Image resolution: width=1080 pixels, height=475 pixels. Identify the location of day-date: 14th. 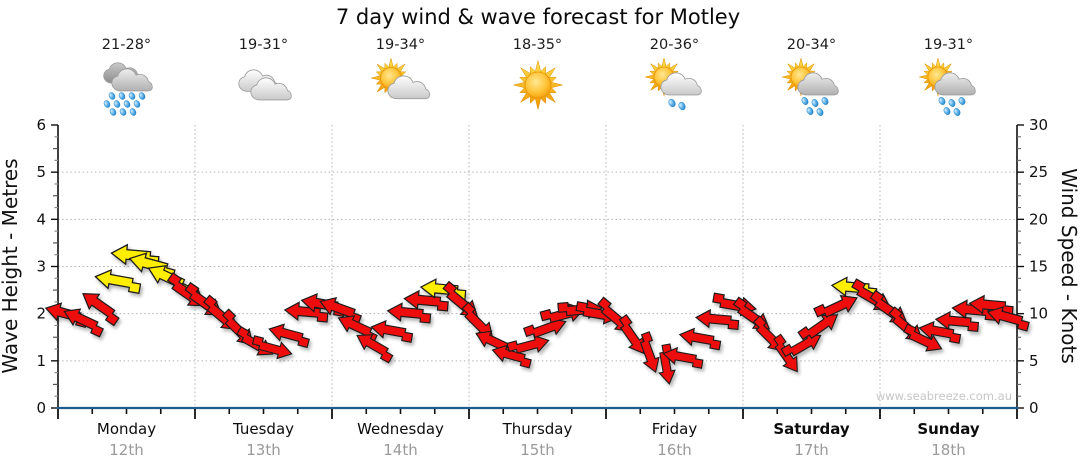
(400, 450).